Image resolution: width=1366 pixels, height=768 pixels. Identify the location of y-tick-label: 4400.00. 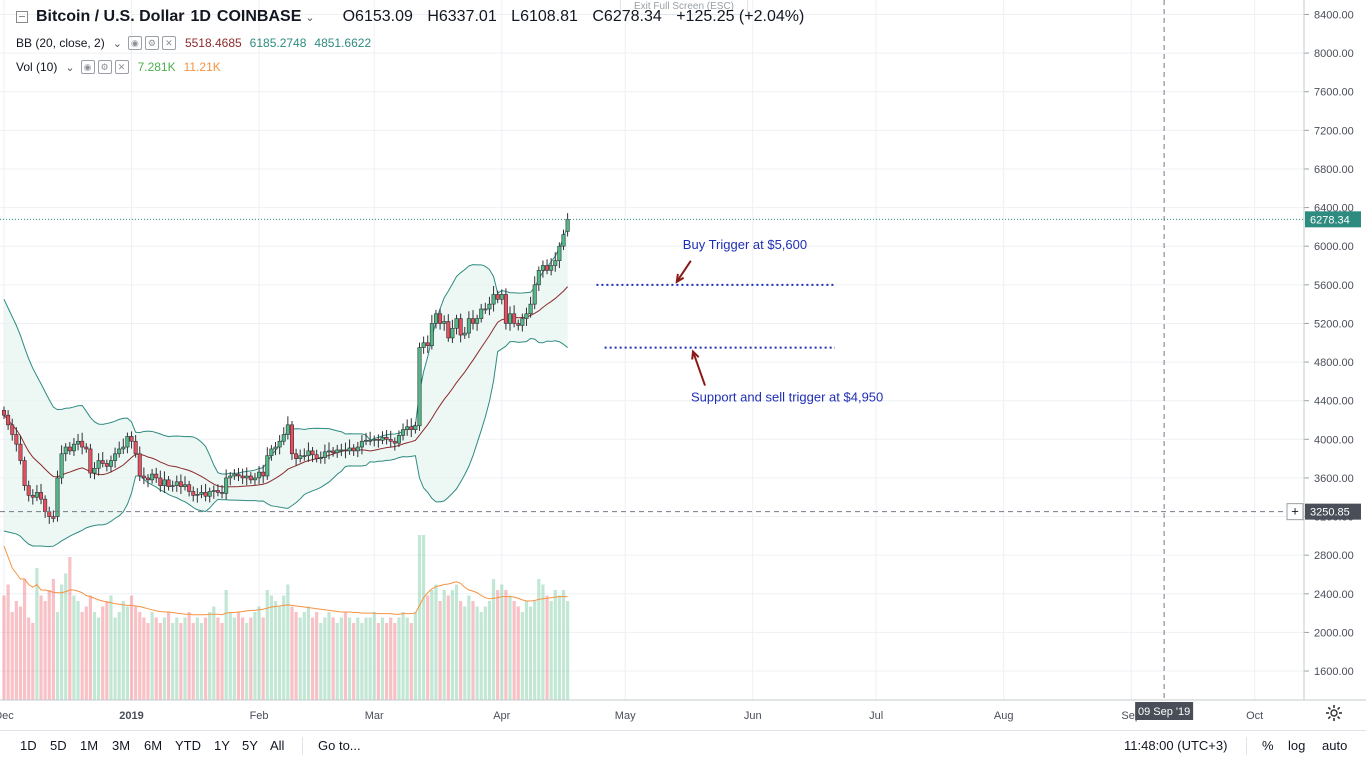
(1334, 402).